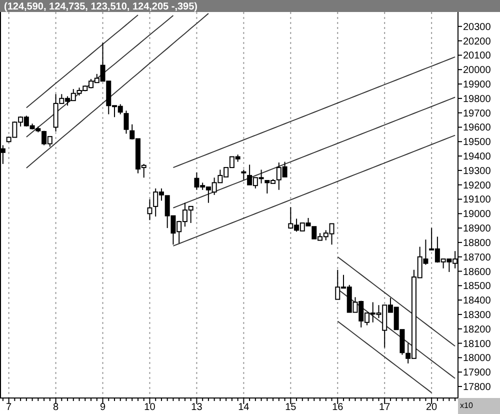 The image size is (500, 414). Describe the element at coordinates (477, 99) in the screenshot. I see `y-tick-label: 19800` at that location.